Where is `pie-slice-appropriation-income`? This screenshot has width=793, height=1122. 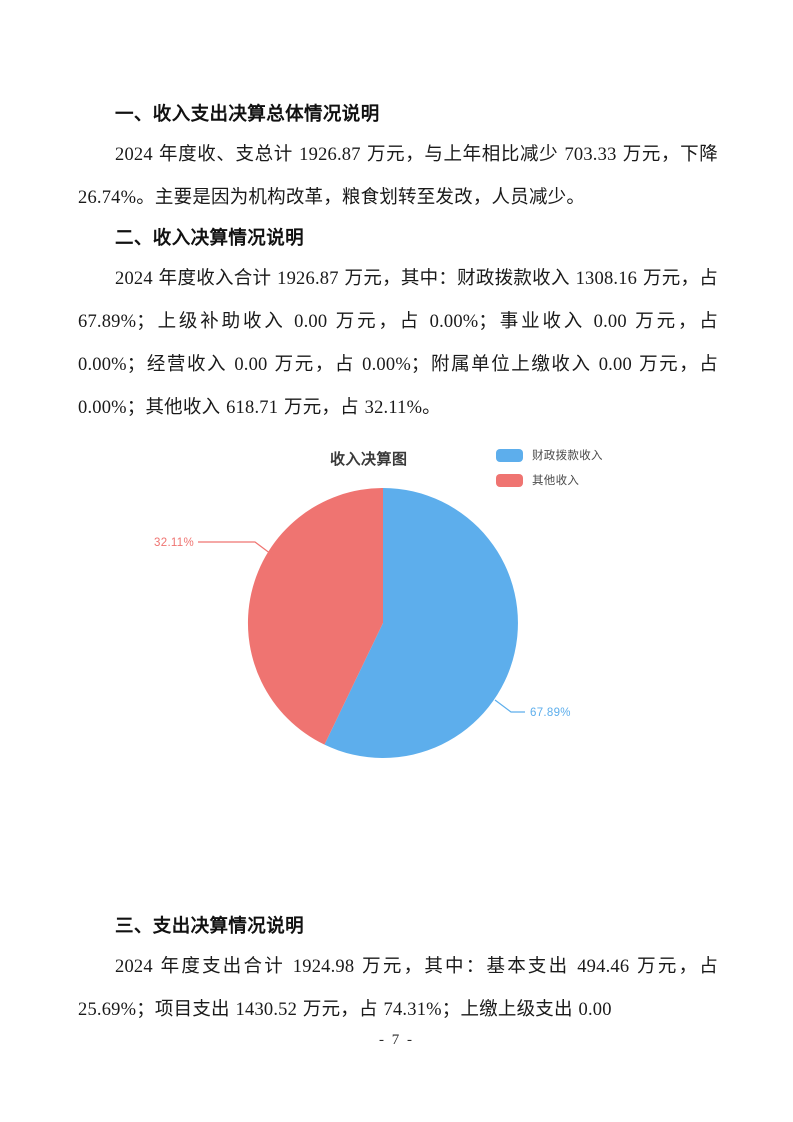 pie-slice-appropriation-income is located at coordinates (421, 623).